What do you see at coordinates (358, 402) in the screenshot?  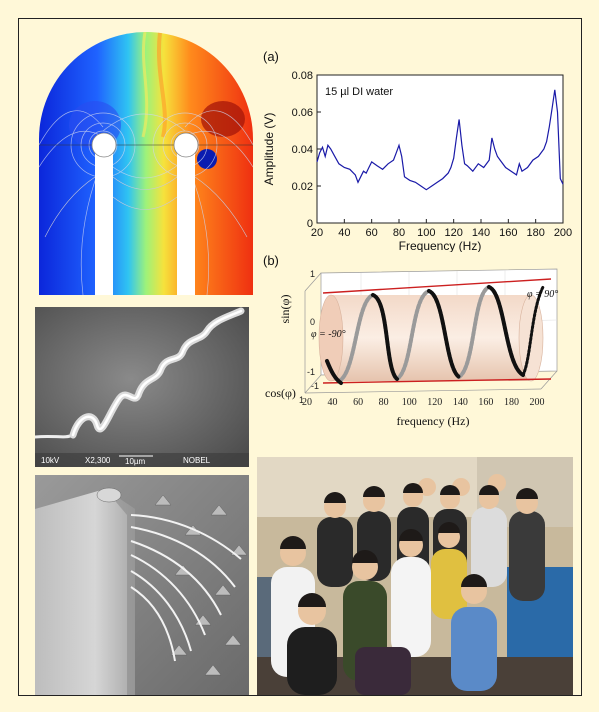 I see `chart-b-x-tick-label: 60` at bounding box center [358, 402].